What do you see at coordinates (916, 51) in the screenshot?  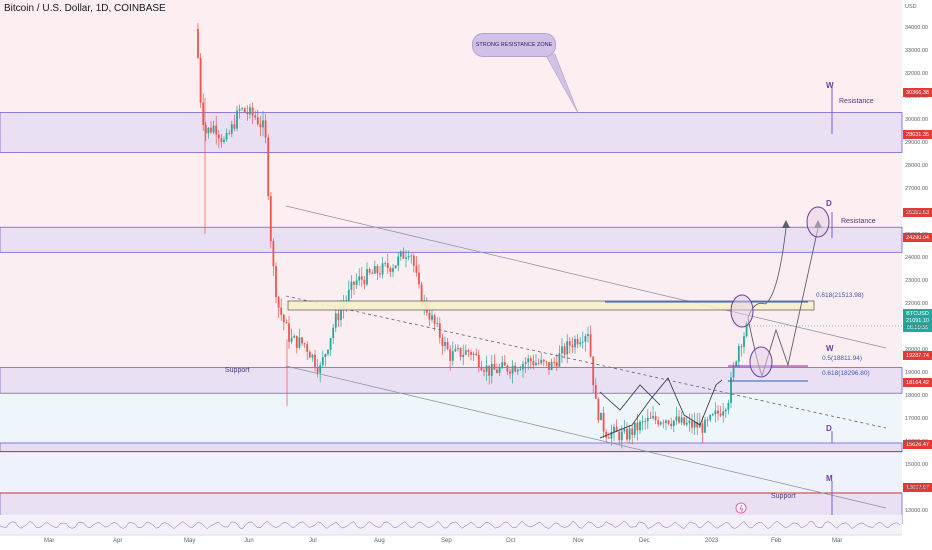 I see `y-tick: 33000.00` at bounding box center [916, 51].